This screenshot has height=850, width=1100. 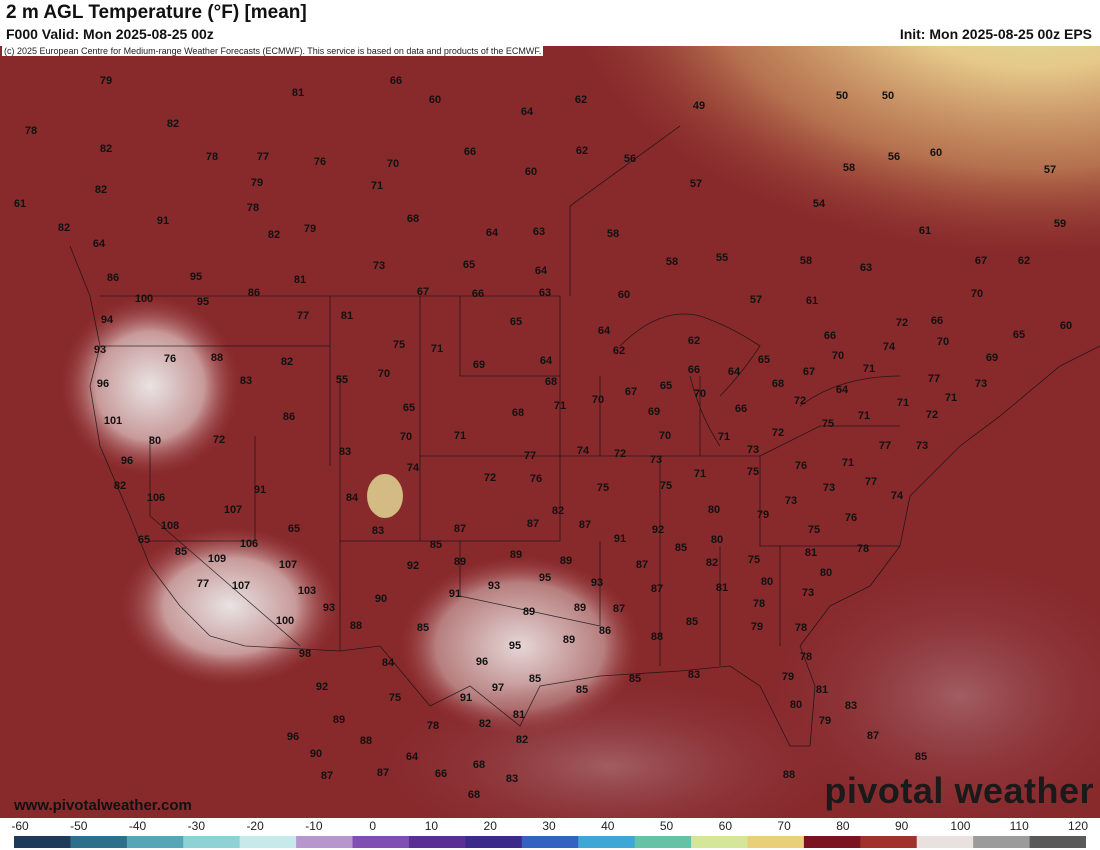 What do you see at coordinates (527, 112) in the screenshot?
I see `temperature-label: 64` at bounding box center [527, 112].